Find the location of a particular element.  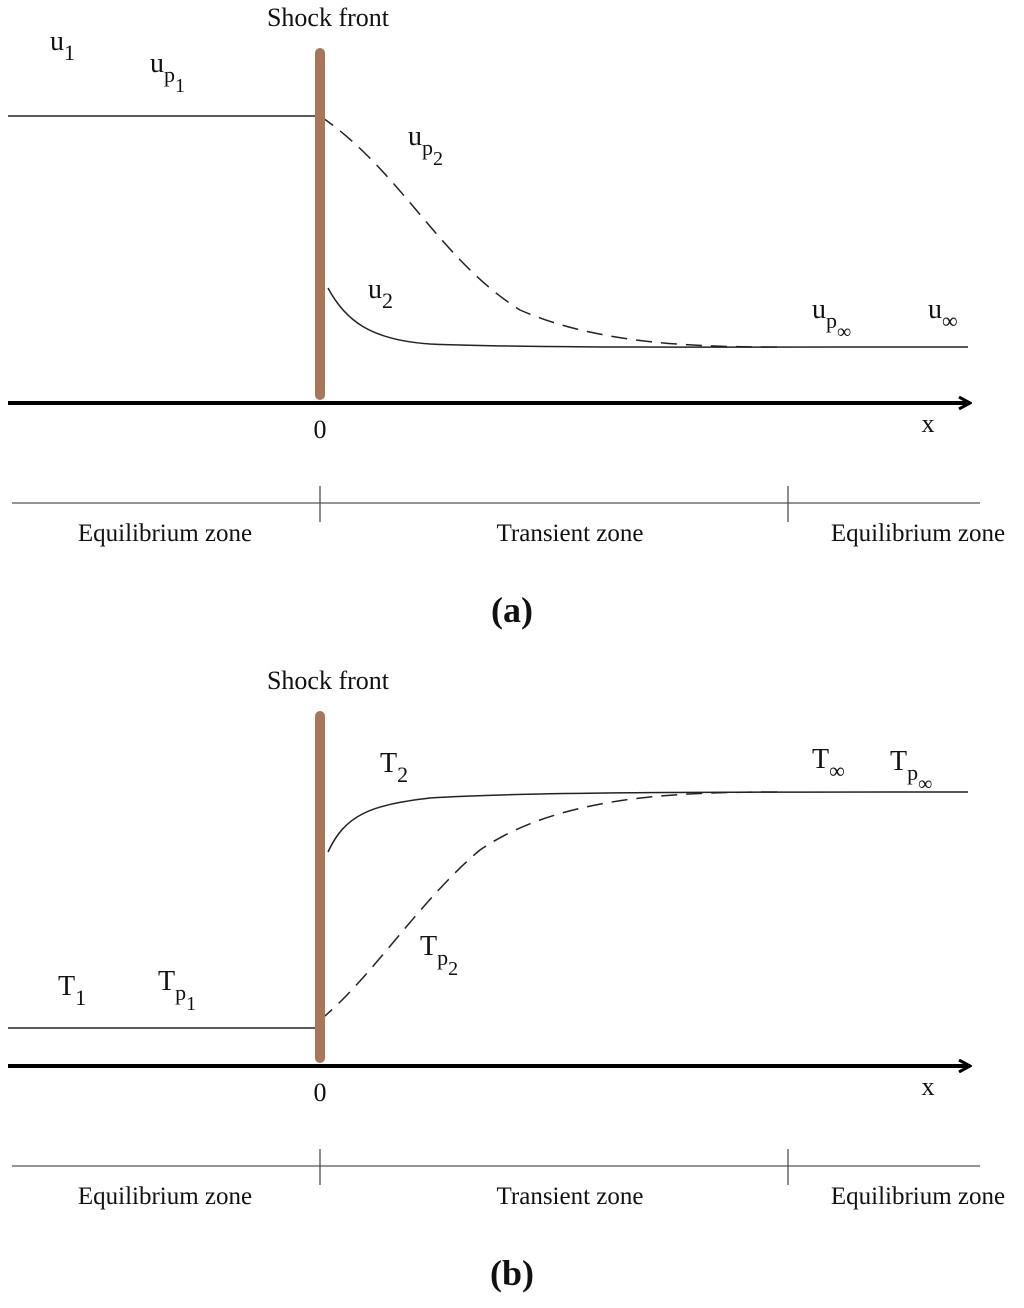

variable-label: up1 is located at coordinates (167, 72).